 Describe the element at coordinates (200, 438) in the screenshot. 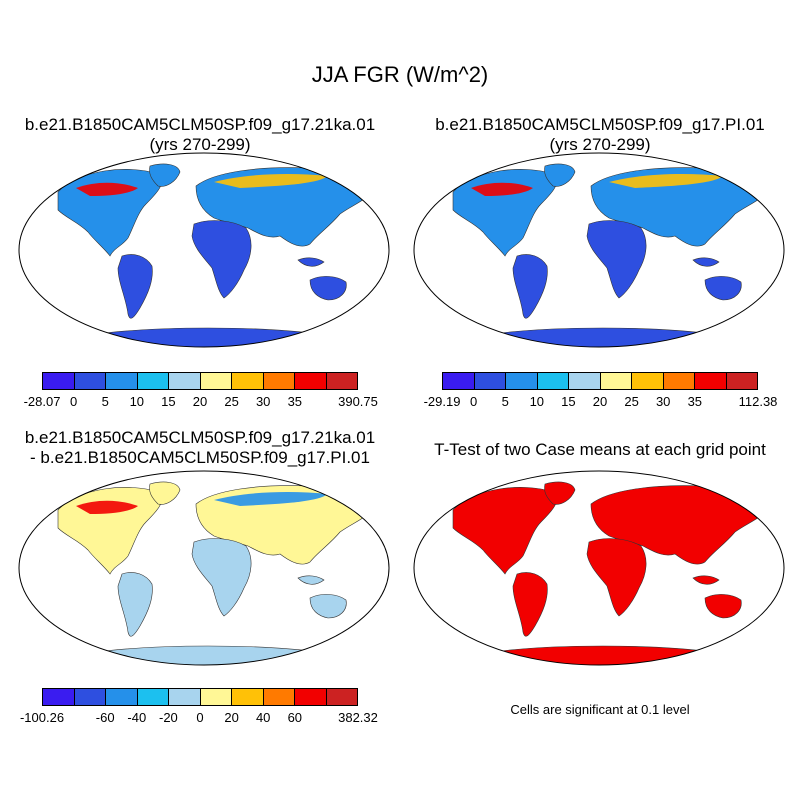

I see `panel-c-title-line1: b.e21.B1850CAM5CLM50SP.f09_g17.21ka.01` at that location.